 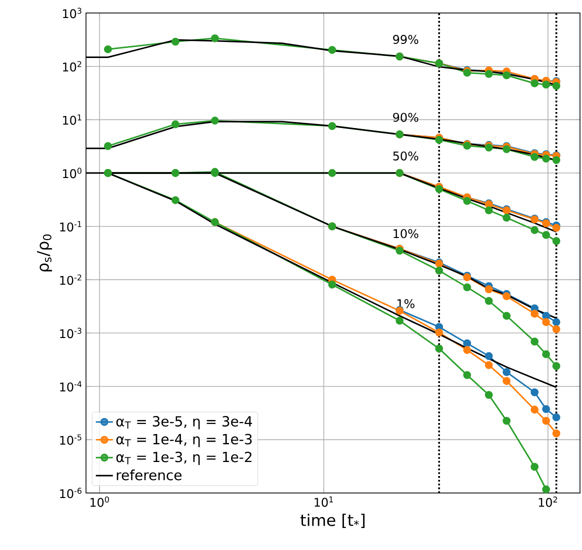 What do you see at coordinates (323, 501) in the screenshot?
I see `x-tick-label: 10$^{1}$` at bounding box center [323, 501].